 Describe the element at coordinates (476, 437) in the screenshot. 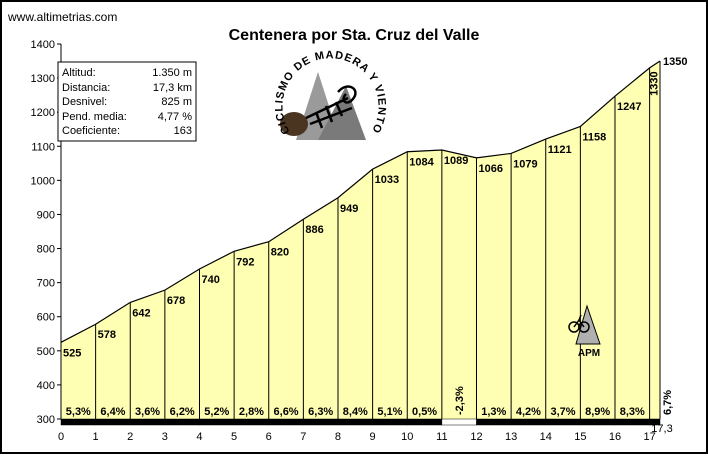

I see `x-tick-label: 12` at that location.